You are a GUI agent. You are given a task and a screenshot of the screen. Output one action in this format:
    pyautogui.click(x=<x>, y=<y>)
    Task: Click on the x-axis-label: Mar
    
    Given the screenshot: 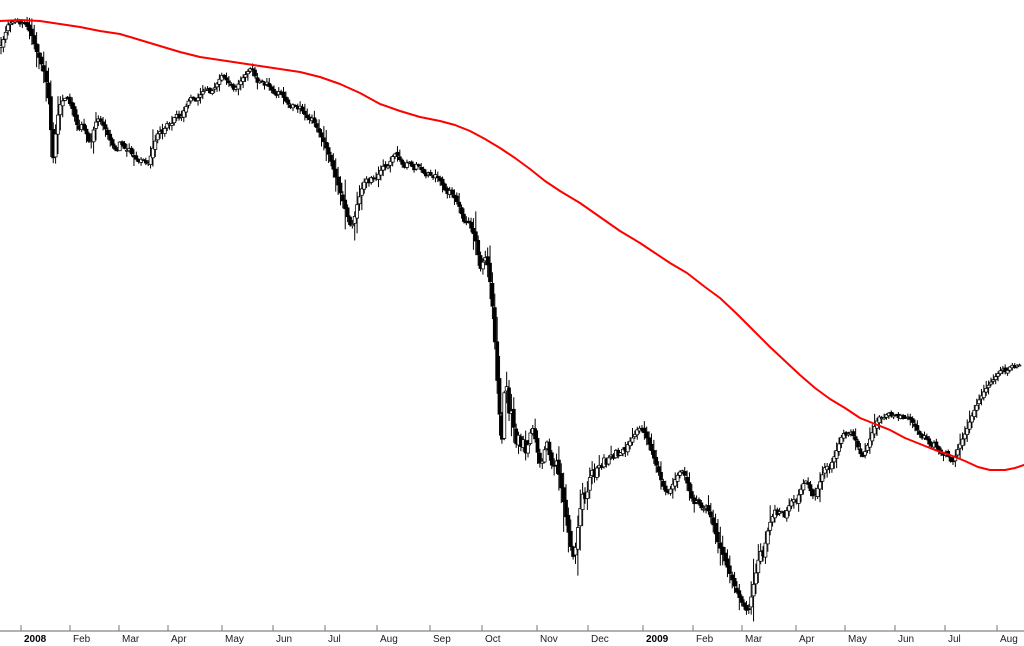 What is the action you would take?
    pyautogui.click(x=131, y=639)
    